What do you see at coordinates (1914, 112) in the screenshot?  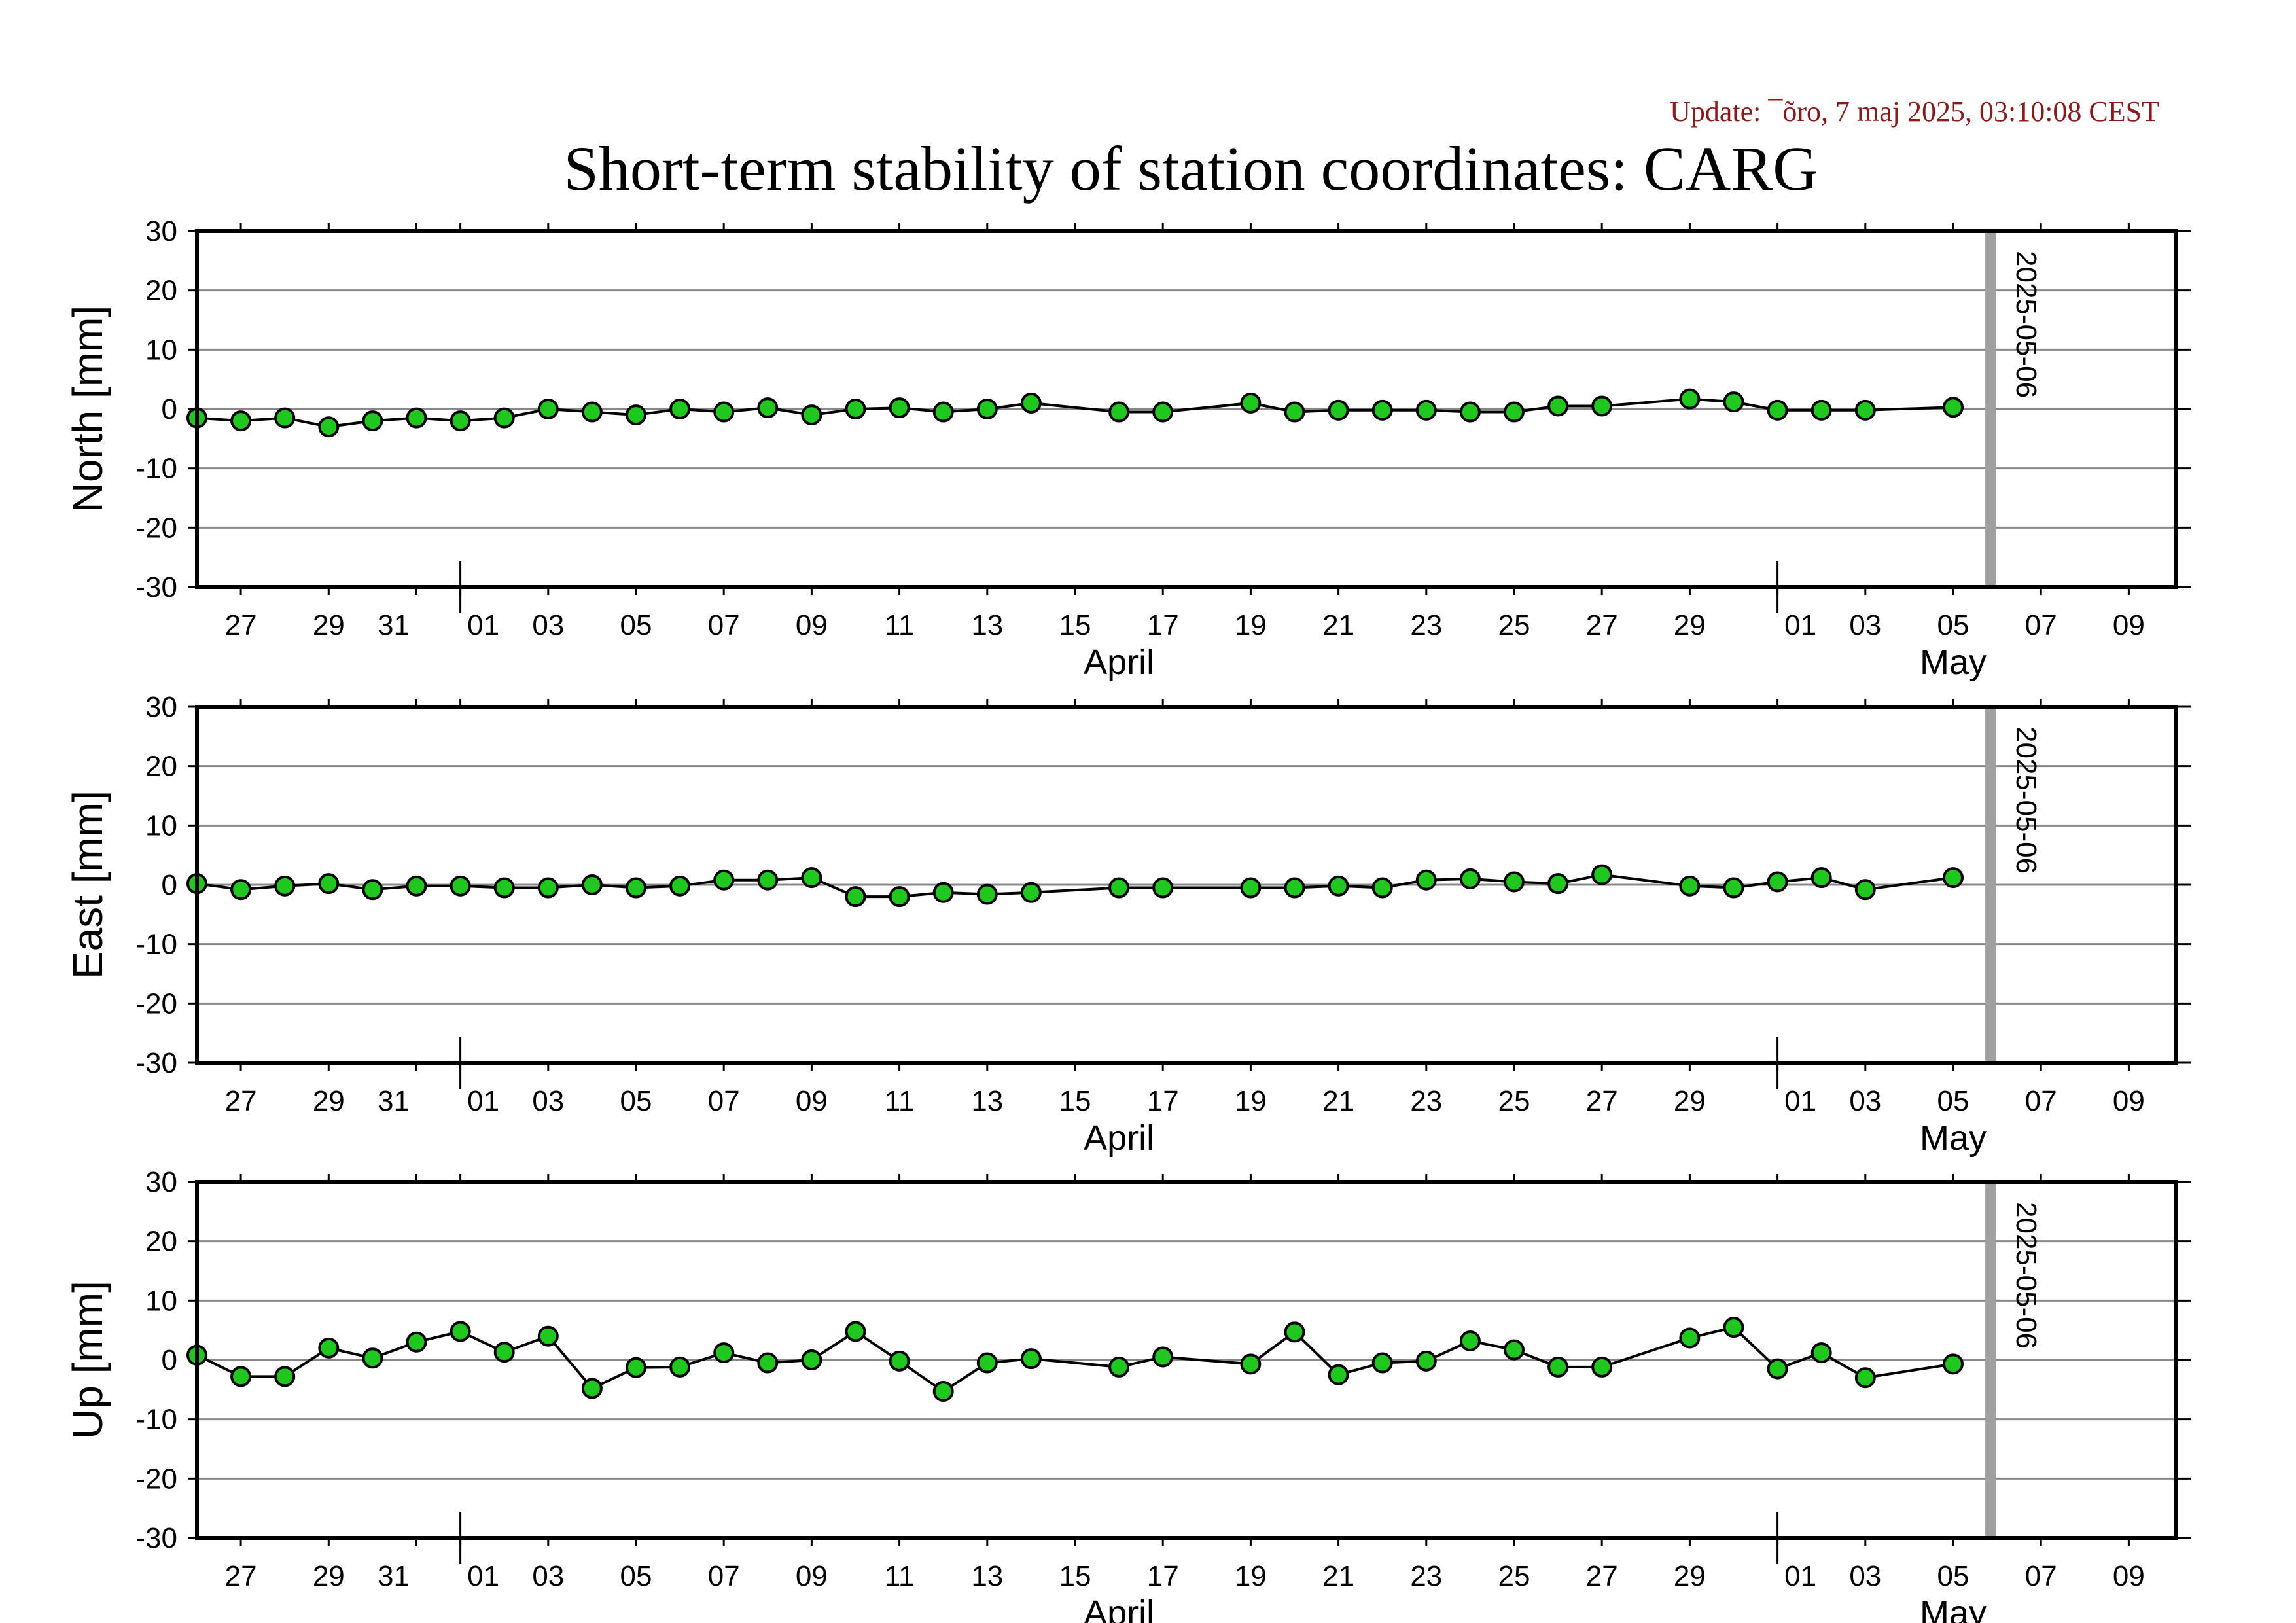 I see `update-timestamp: Update: ¯õro, 7 maj 2025, 03:10:08 CEST` at bounding box center [1914, 112].